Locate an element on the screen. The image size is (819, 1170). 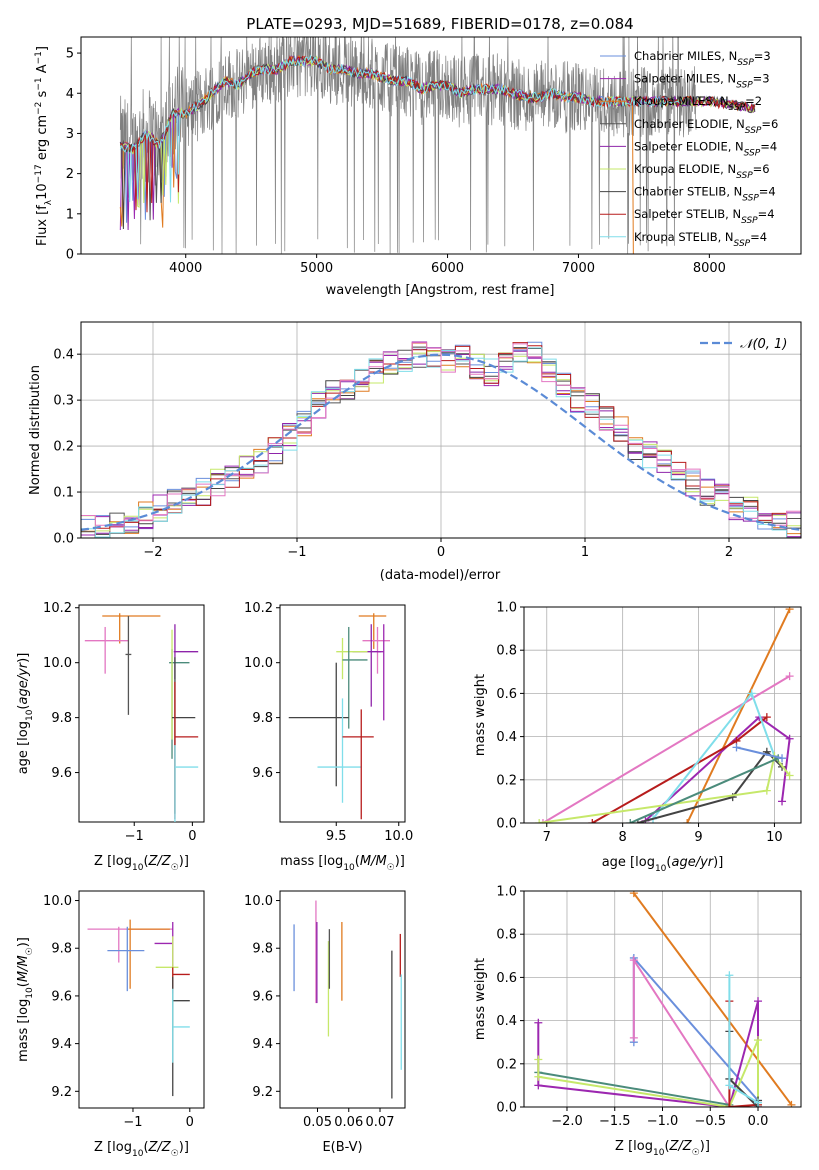
y-axis-label: Normed distribution is located at coordinates (35, 430).